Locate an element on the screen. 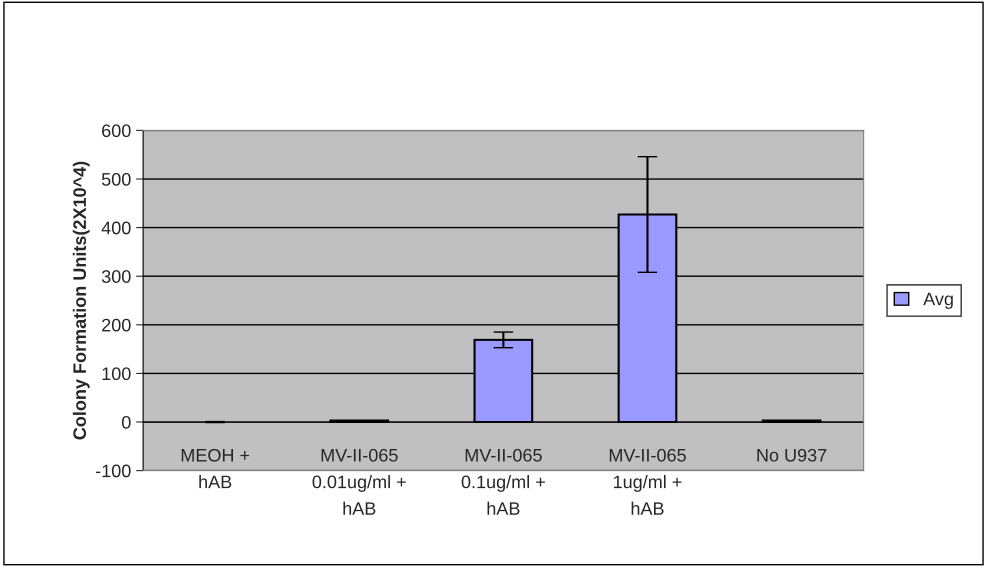  x-tick-label: MV-II-065 1ug/ml + hAB is located at coordinates (648, 481).